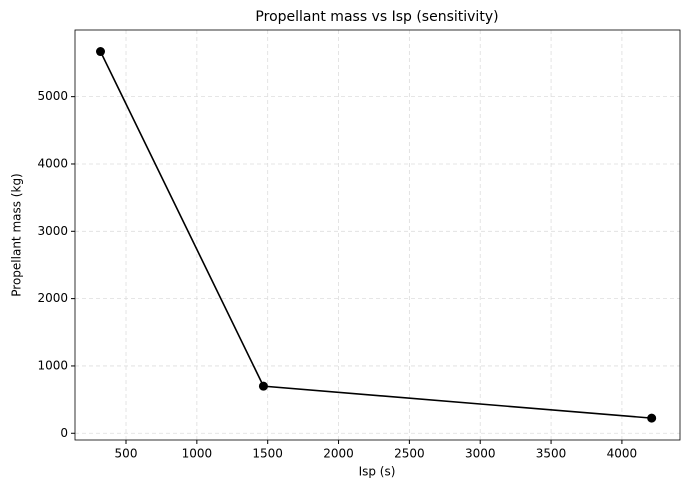 The image size is (690, 494). Describe the element at coordinates (377, 472) in the screenshot. I see `x-axis-label: Isp (s)` at that location.